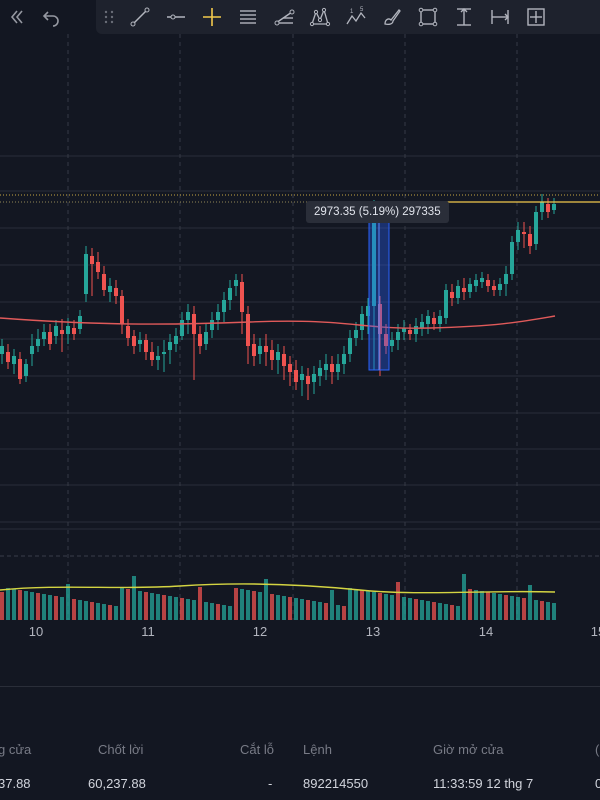  I want to click on col-header-order: Lệnh, so click(317, 749).